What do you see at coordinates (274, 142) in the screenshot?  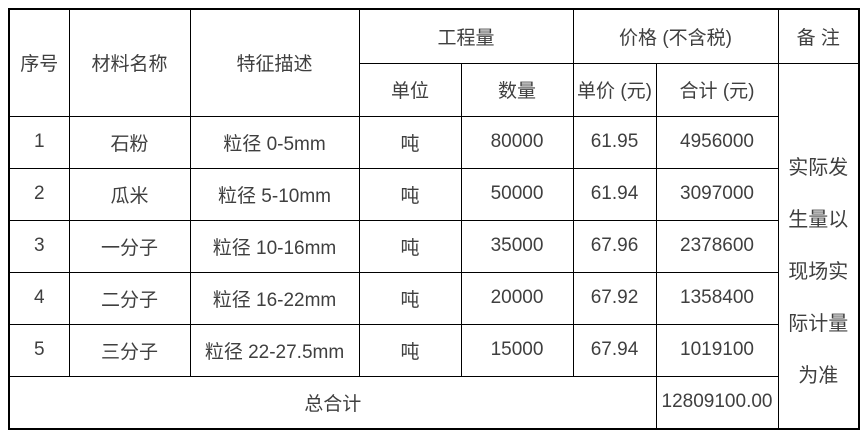 I see `cell-feature: 粒径 0-5mm` at bounding box center [274, 142].